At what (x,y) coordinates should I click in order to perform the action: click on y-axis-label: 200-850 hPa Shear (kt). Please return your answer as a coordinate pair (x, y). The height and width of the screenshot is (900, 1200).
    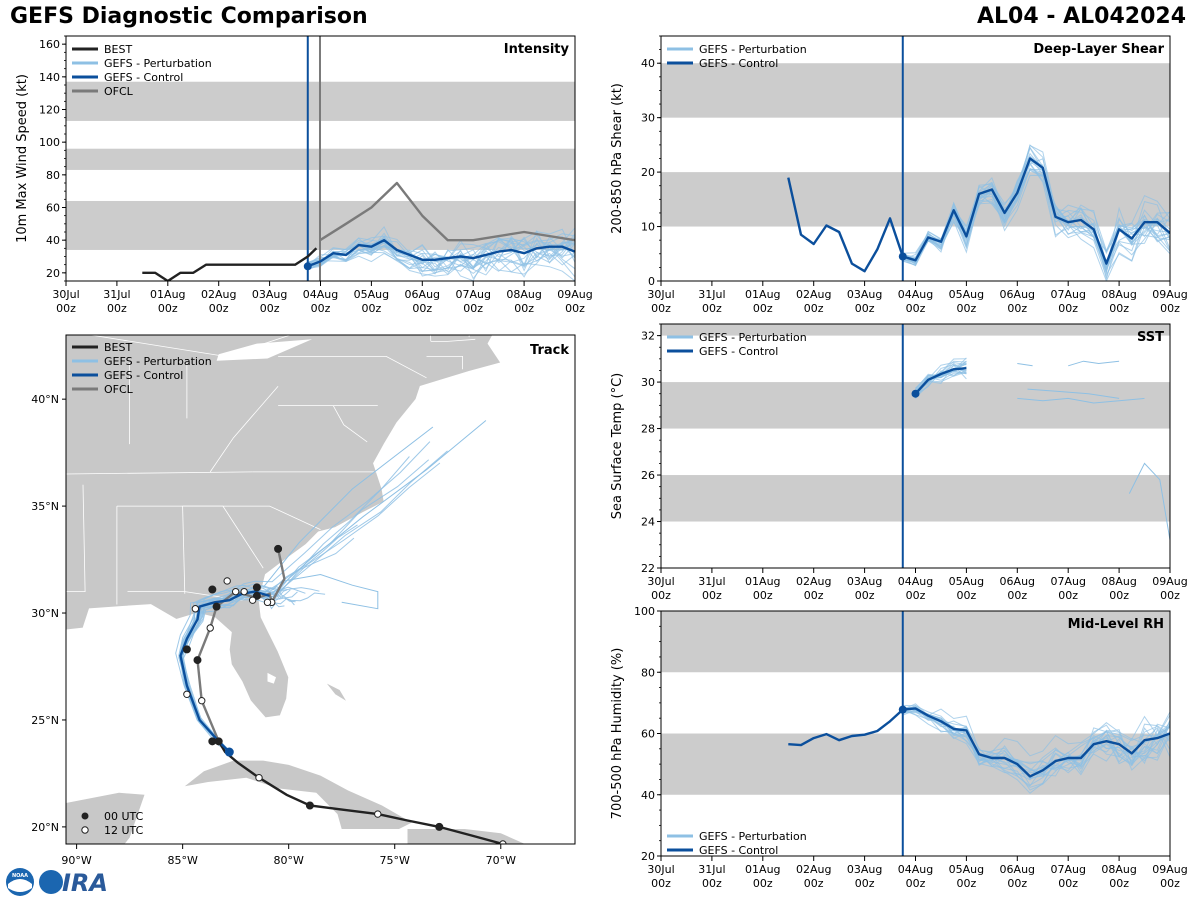
    Looking at the image, I should click on (617, 158).